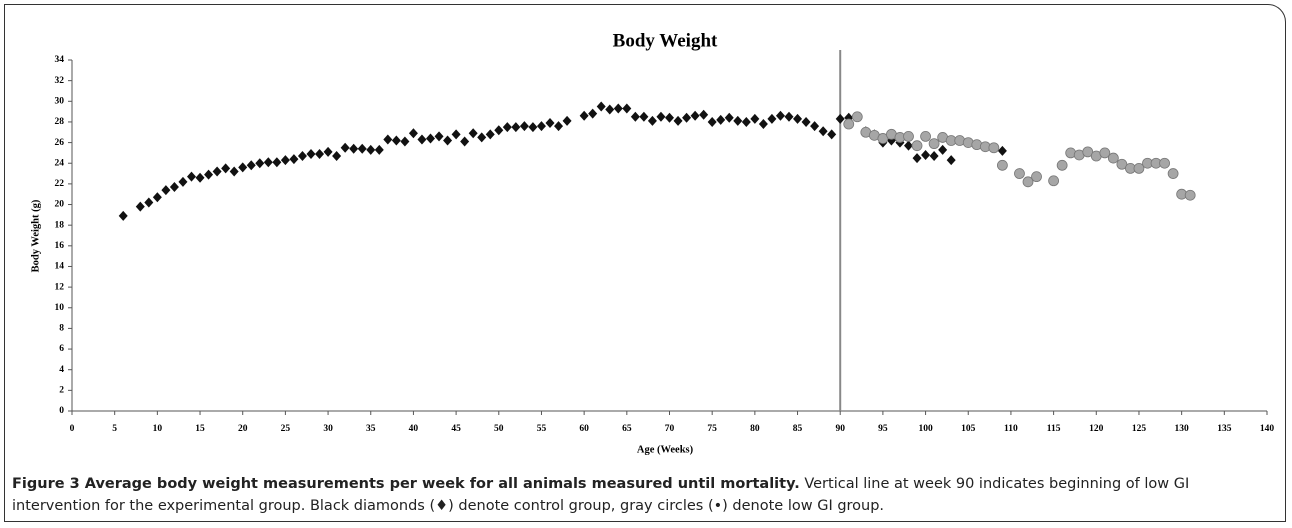  Describe the element at coordinates (1096, 429) in the screenshot. I see `x-tick-label: 120` at that location.